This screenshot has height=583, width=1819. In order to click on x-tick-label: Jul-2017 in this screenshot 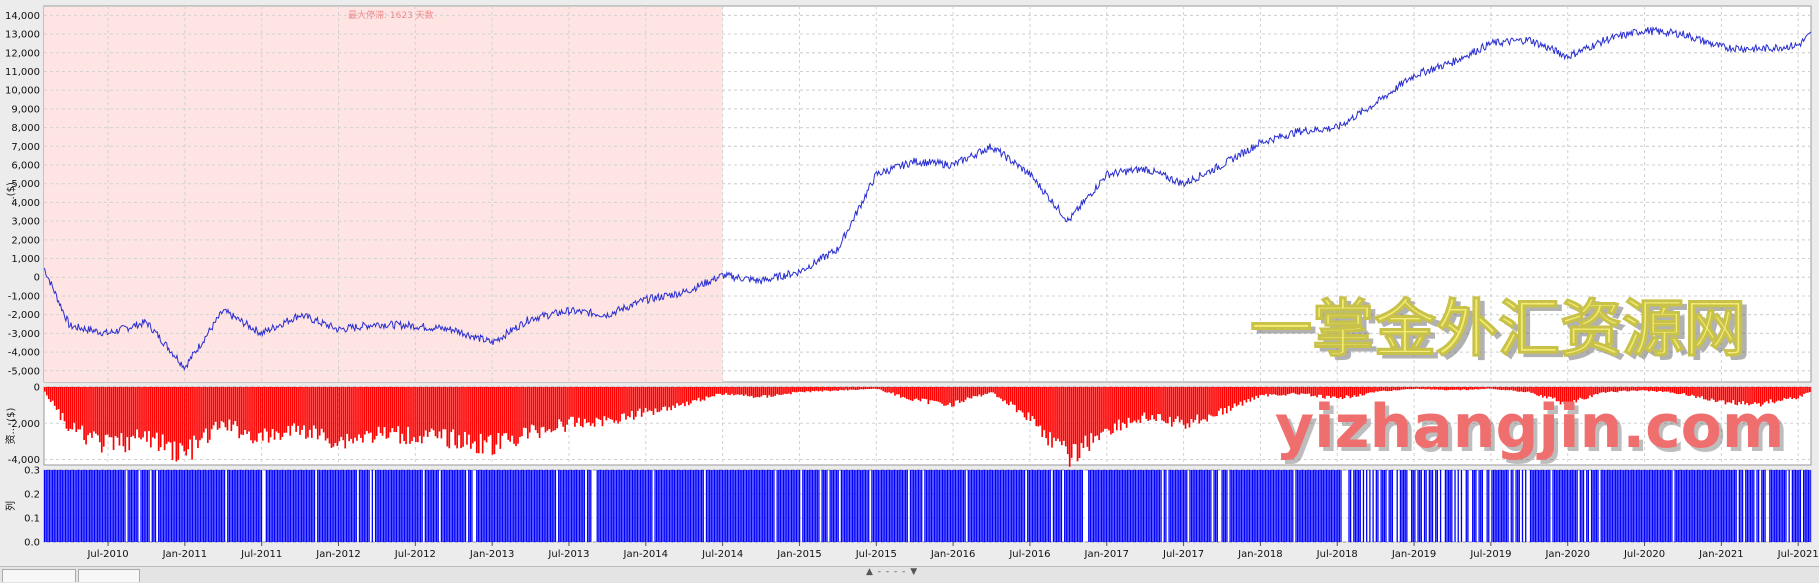, I will do `click(1183, 554)`.